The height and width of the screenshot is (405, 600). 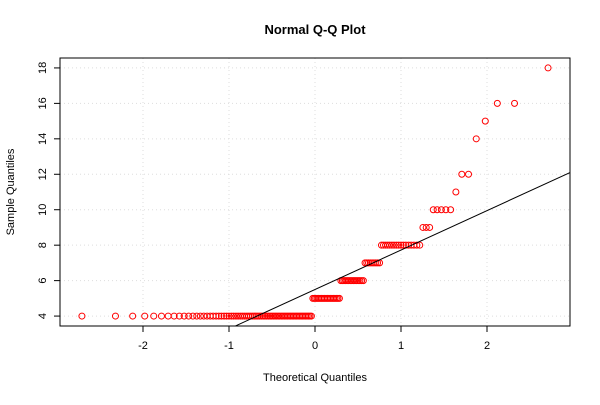 I want to click on y-tick-label: 8, so click(x=43, y=245).